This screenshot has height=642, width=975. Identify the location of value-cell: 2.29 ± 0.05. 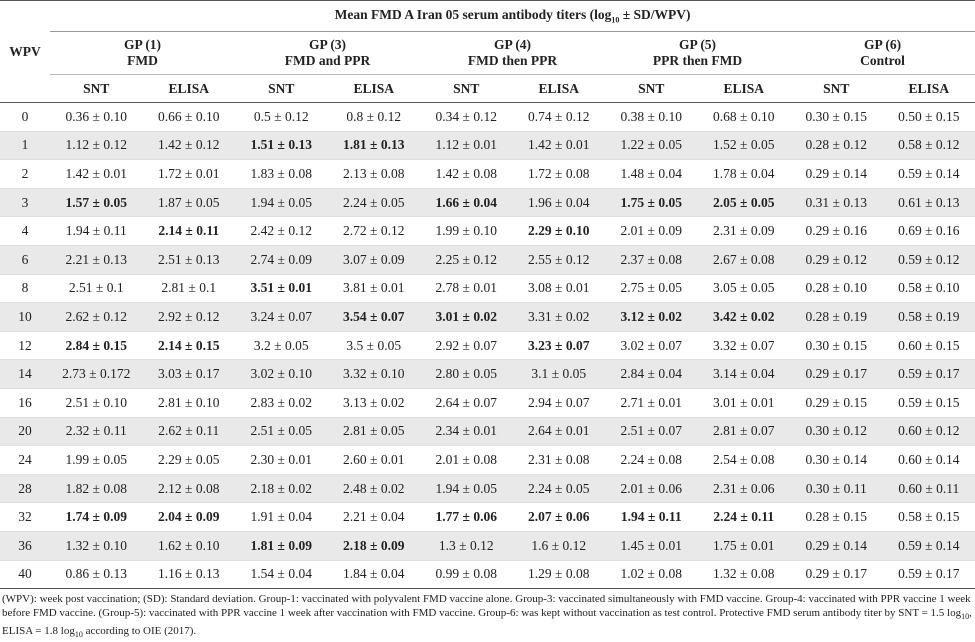
(189, 460).